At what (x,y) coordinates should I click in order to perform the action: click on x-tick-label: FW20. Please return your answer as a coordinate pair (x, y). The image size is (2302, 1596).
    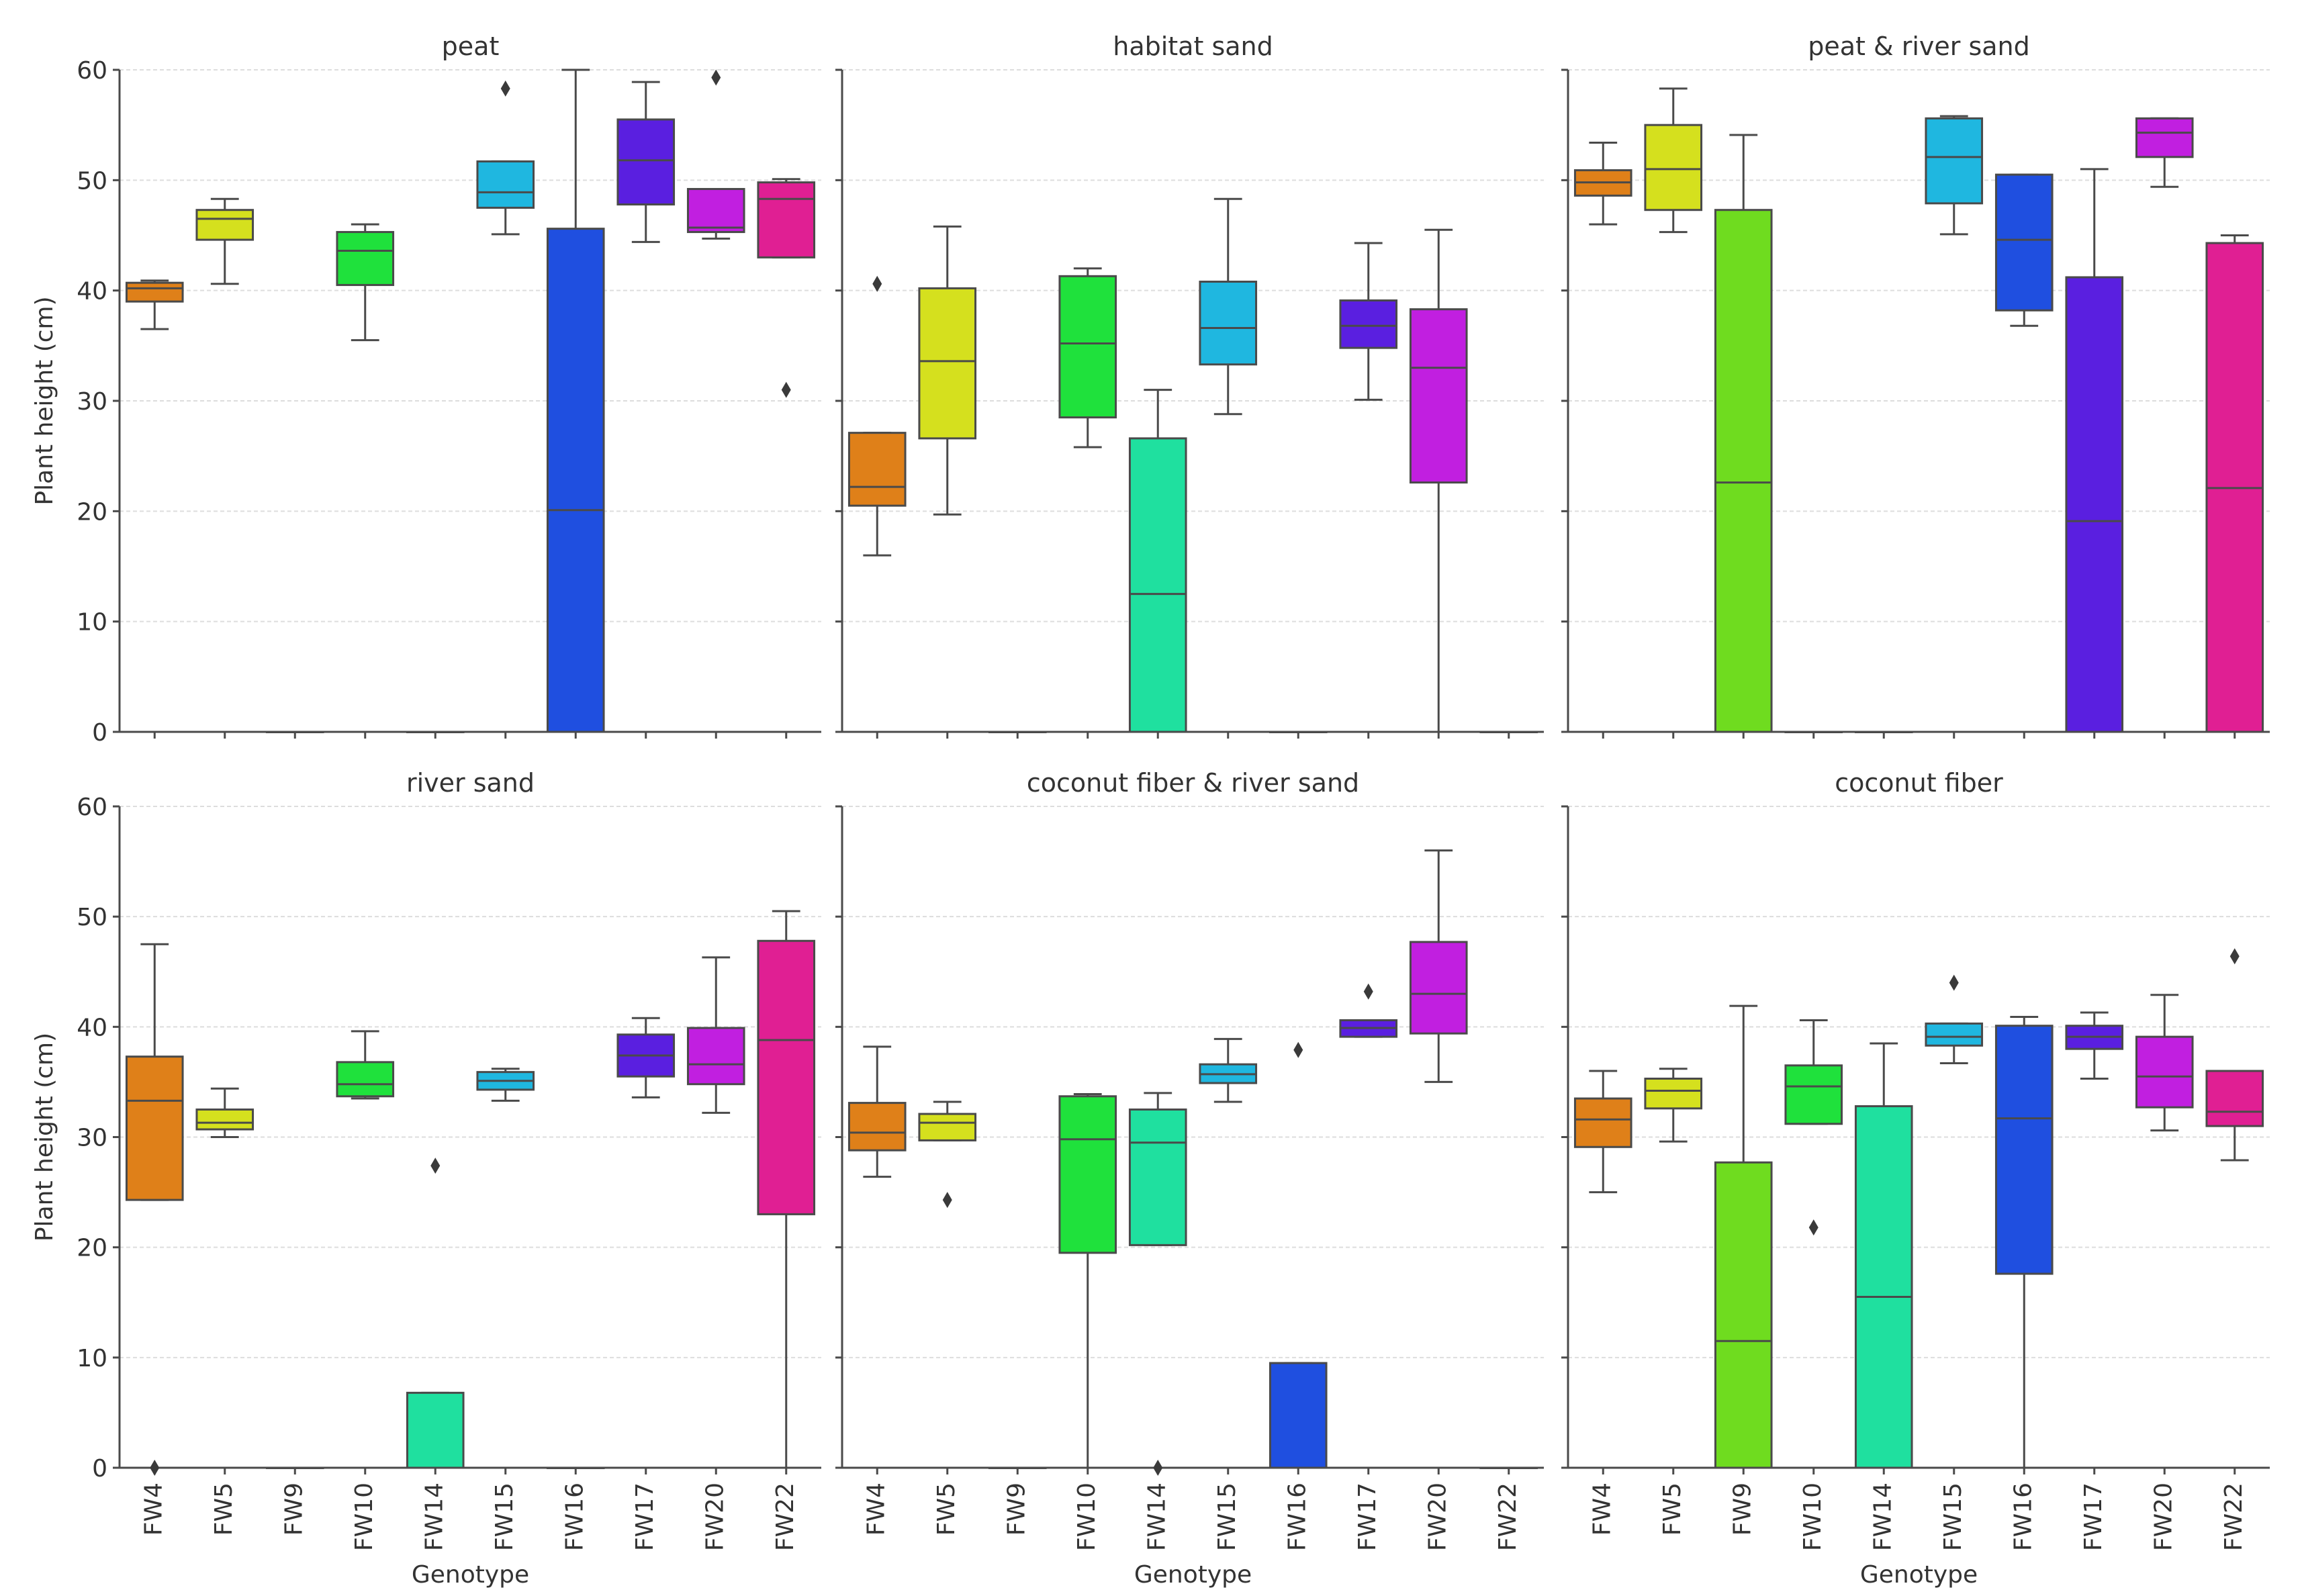
    Looking at the image, I should click on (715, 1517).